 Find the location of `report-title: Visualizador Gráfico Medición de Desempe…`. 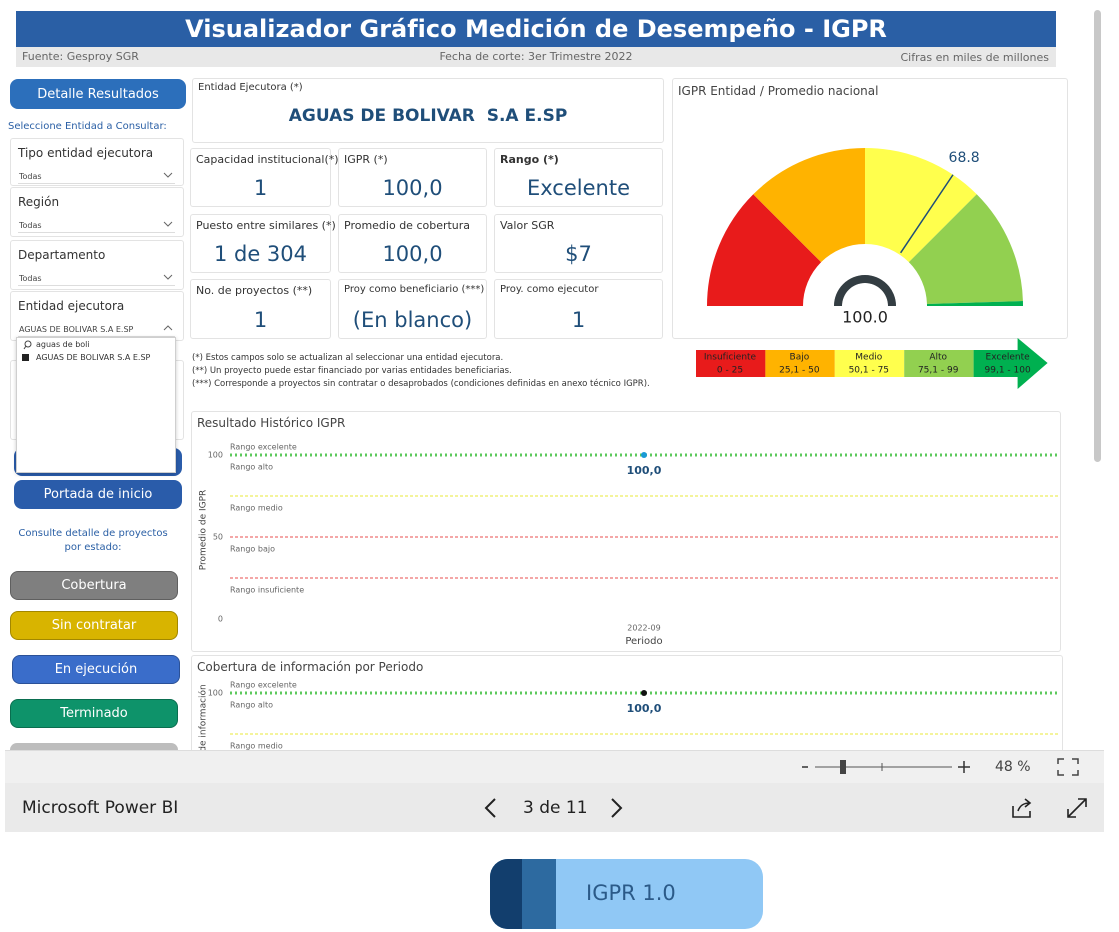

report-title: Visualizador Gráfico Medición de Desempe… is located at coordinates (536, 29).